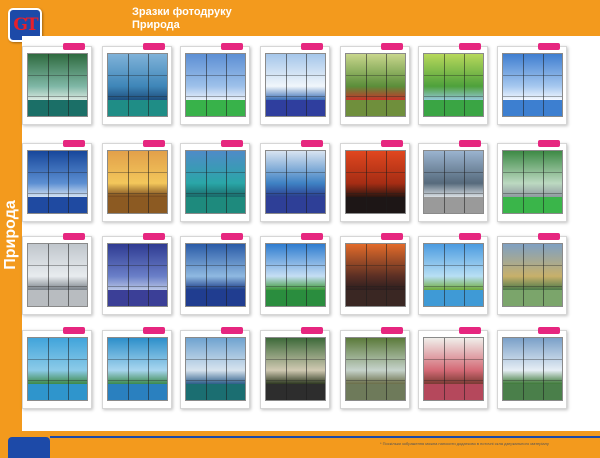 The width and height of the screenshot is (600, 458). I want to click on footer-band, so click(300, 444).